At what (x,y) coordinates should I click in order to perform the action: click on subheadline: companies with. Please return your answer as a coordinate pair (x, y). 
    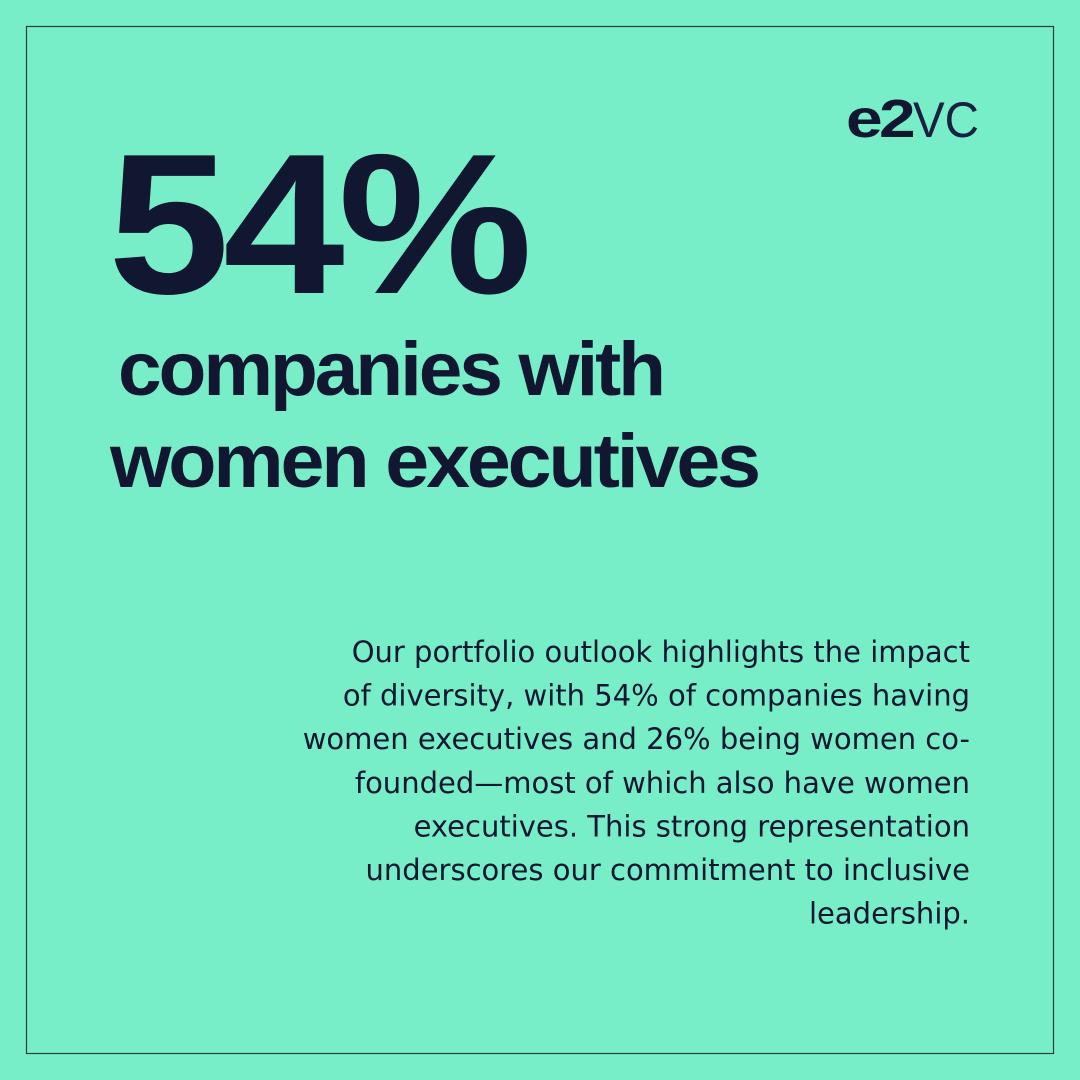
    Looking at the image, I should click on (390, 369).